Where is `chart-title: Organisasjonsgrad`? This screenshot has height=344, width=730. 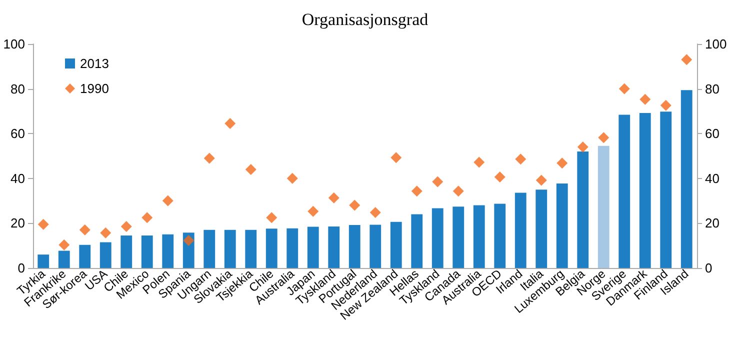 chart-title: Organisasjonsgrad is located at coordinates (365, 19).